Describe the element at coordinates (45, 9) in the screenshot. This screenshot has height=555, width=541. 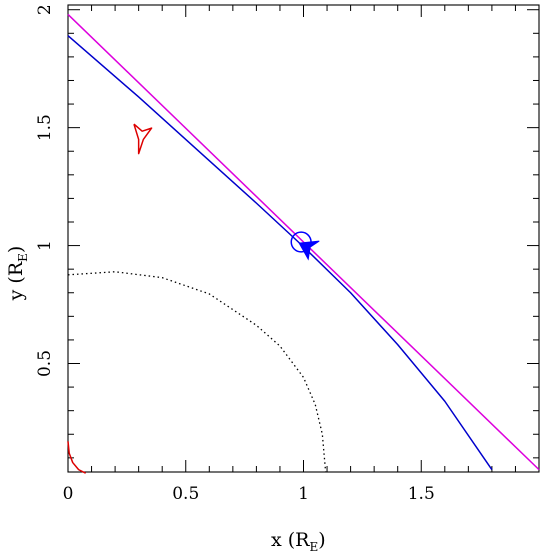
I see `y-tick-label: 2` at that location.